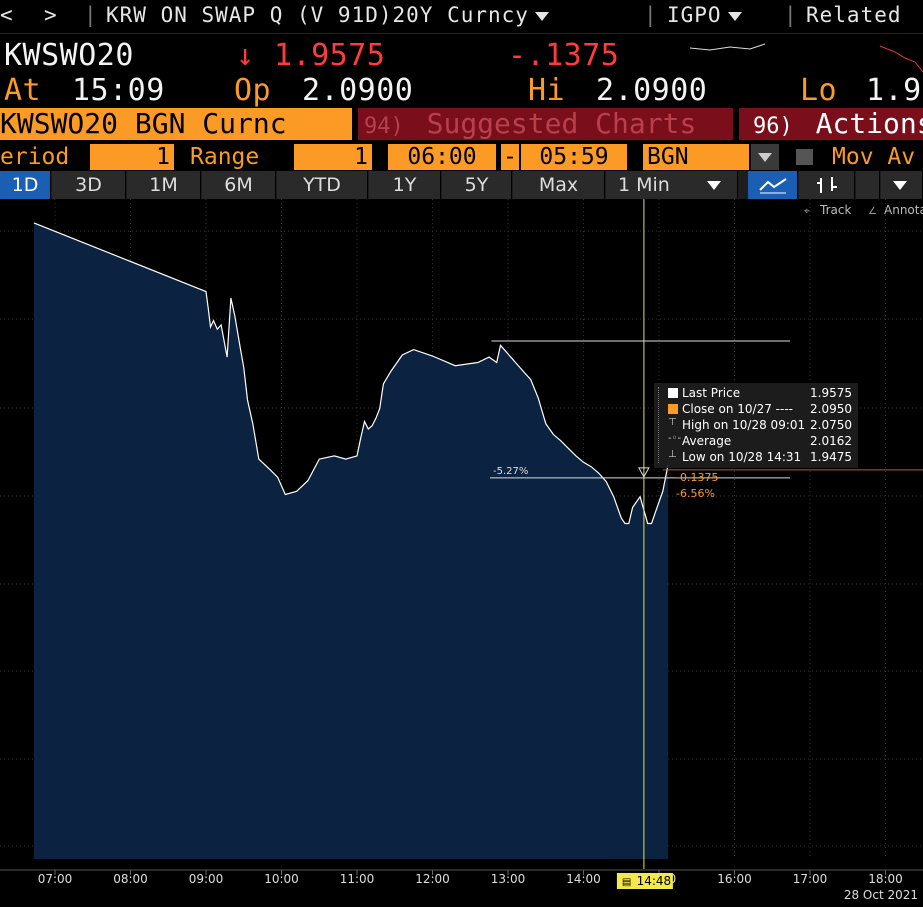 Image resolution: width=923 pixels, height=907 pixels. Describe the element at coordinates (317, 15) in the screenshot. I see `security-name: KRW ON SWAP Q (V 91D)20Y Curncy` at that location.